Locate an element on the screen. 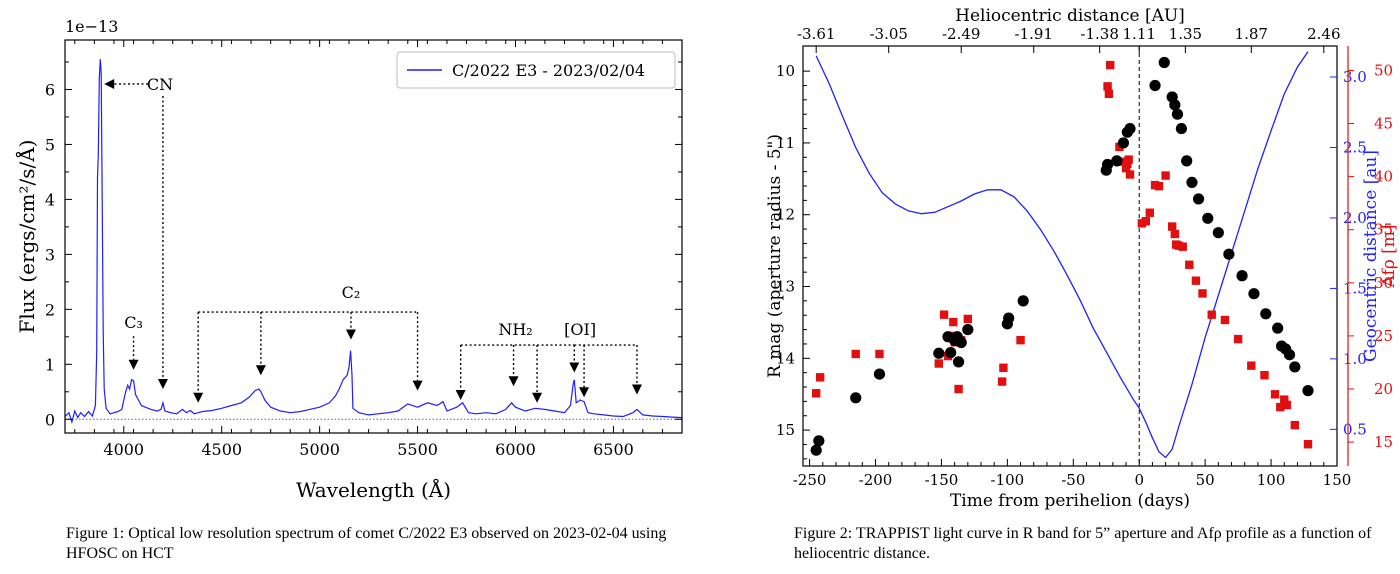  y-red-axis-label: Afρ [m] is located at coordinates (1389, 256).